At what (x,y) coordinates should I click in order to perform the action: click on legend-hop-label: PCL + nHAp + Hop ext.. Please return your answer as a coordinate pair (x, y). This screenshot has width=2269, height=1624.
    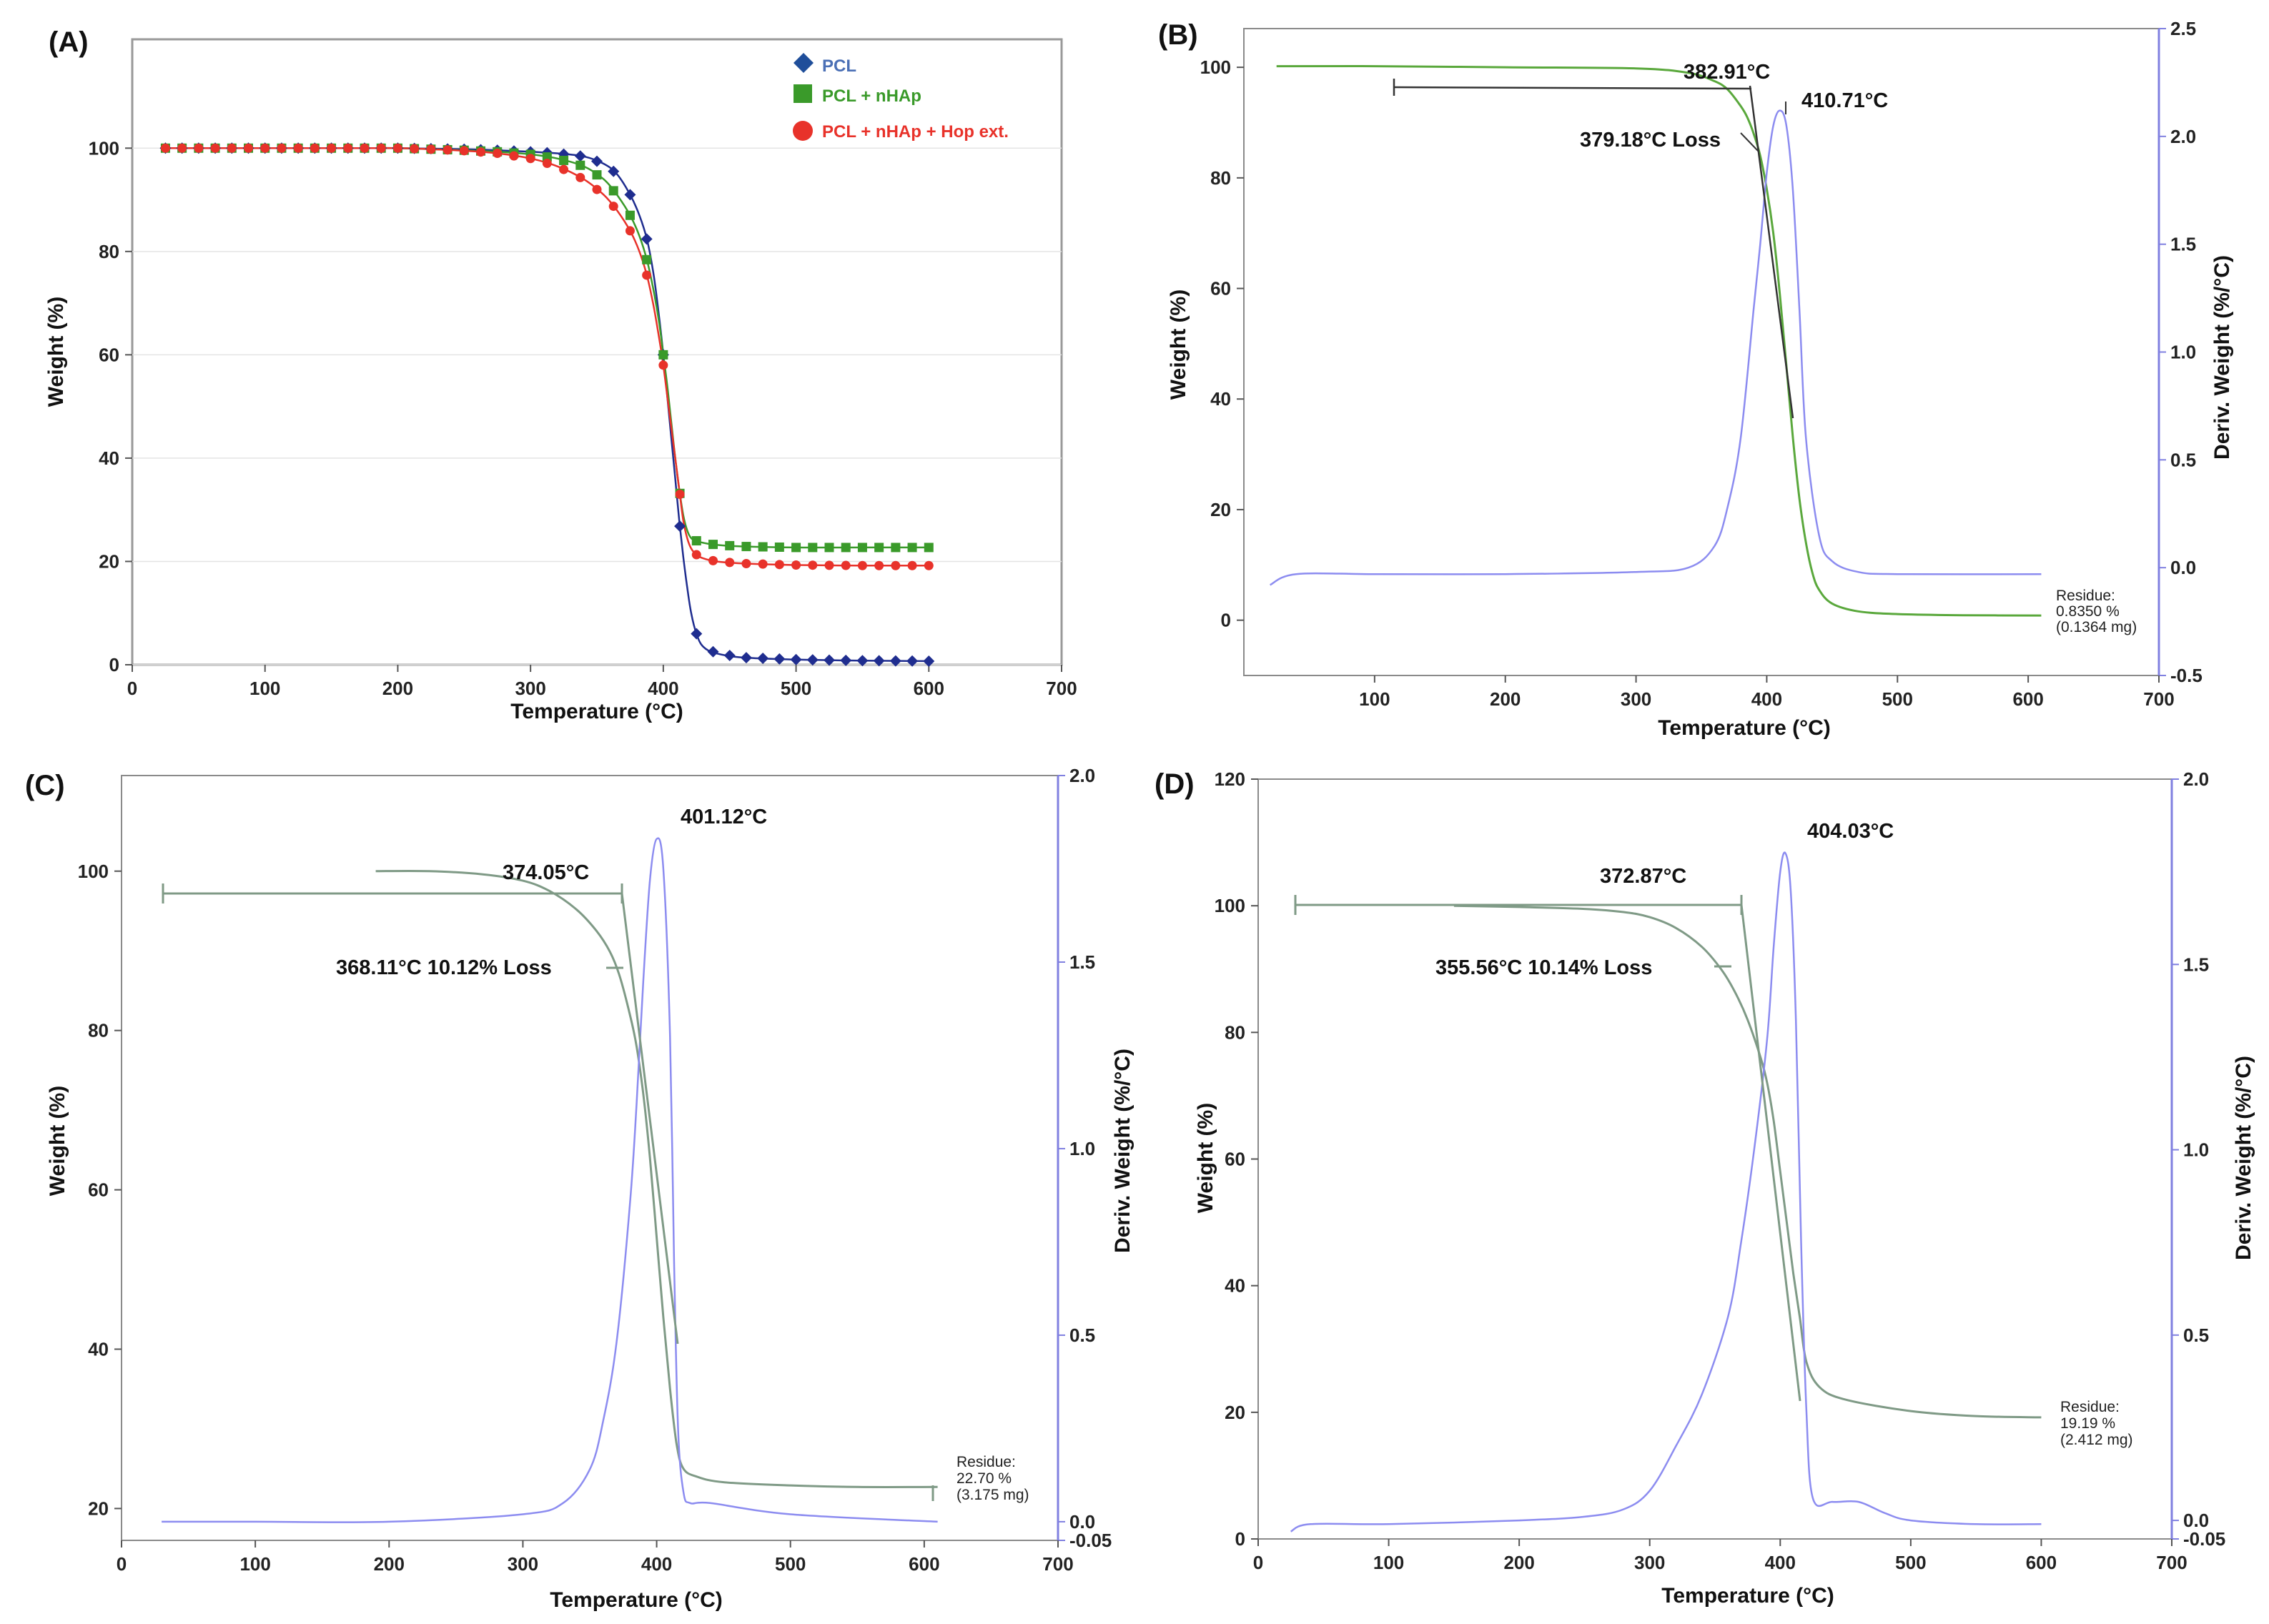
    Looking at the image, I should click on (915, 132).